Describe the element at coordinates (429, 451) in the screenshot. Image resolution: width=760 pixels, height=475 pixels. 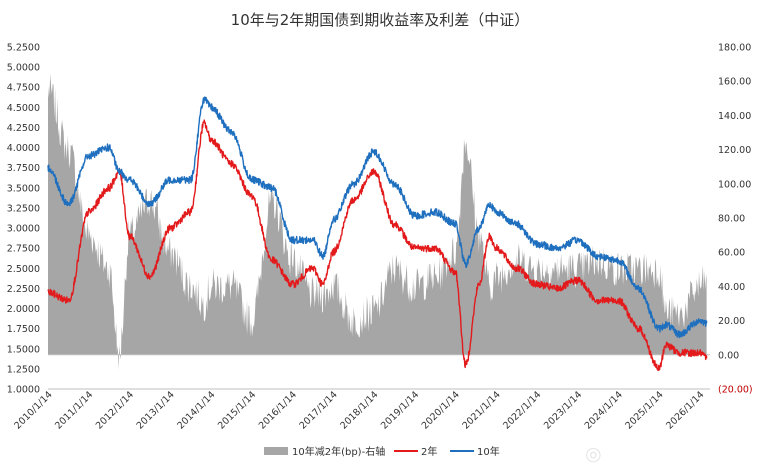
I see `legend-label-2y: 2年` at that location.